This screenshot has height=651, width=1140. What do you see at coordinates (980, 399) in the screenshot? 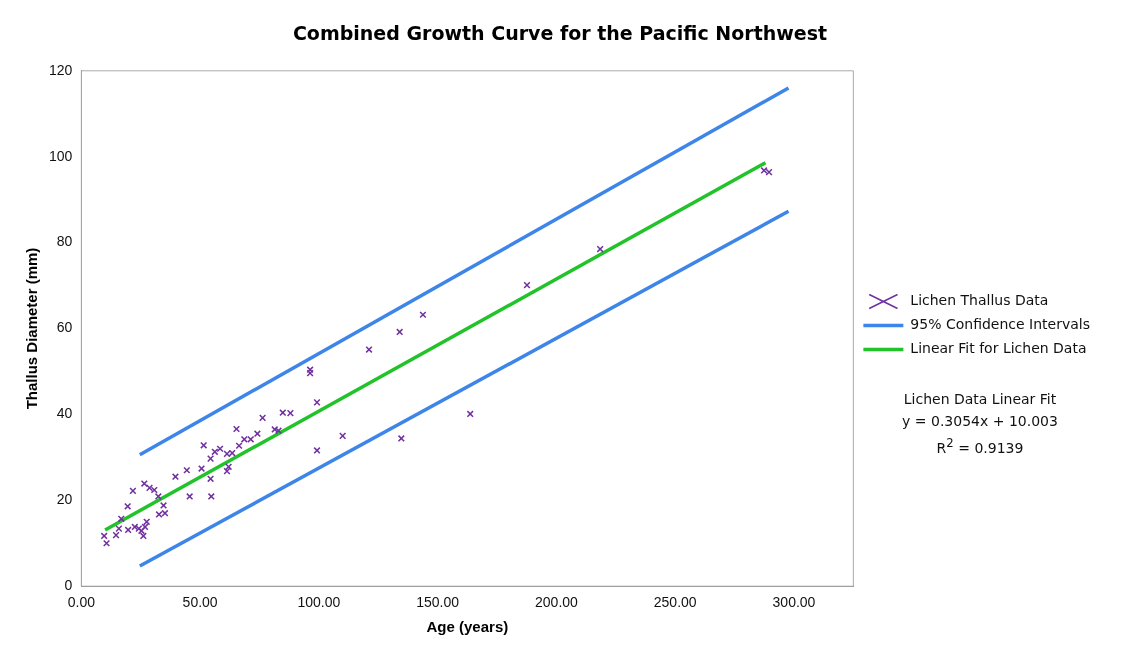
I see `text: Lichen Data Linear Fit` at bounding box center [980, 399].